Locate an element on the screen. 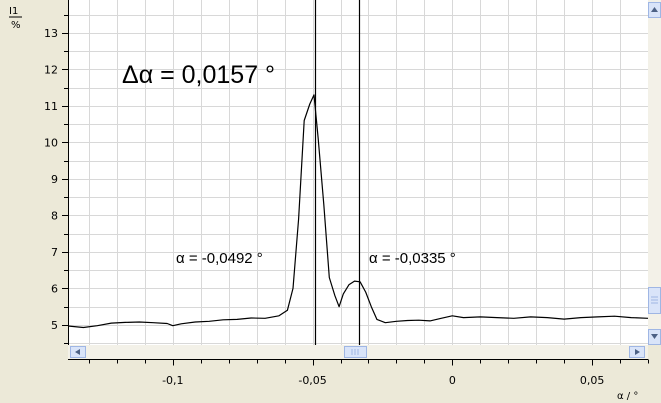  right-marker-annotation: α = -0,0335 ° is located at coordinates (412, 258).